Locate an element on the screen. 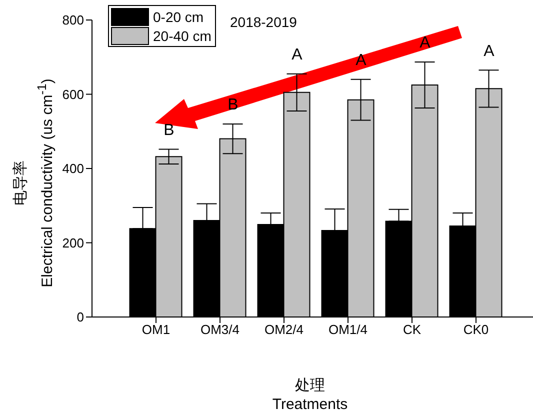 The height and width of the screenshot is (419, 533). legend-label: 20-40 cm is located at coordinates (182, 36).